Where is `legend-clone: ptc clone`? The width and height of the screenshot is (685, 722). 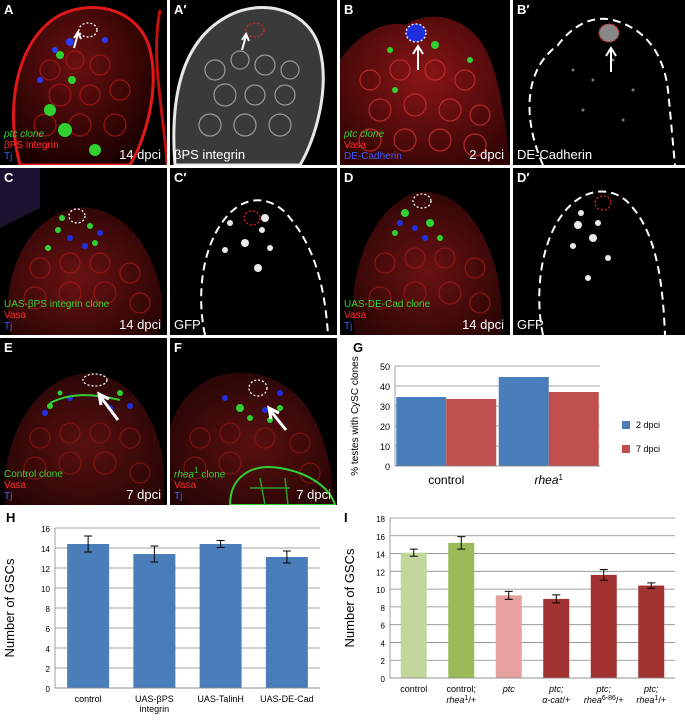 legend-clone: ptc clone is located at coordinates (364, 134).